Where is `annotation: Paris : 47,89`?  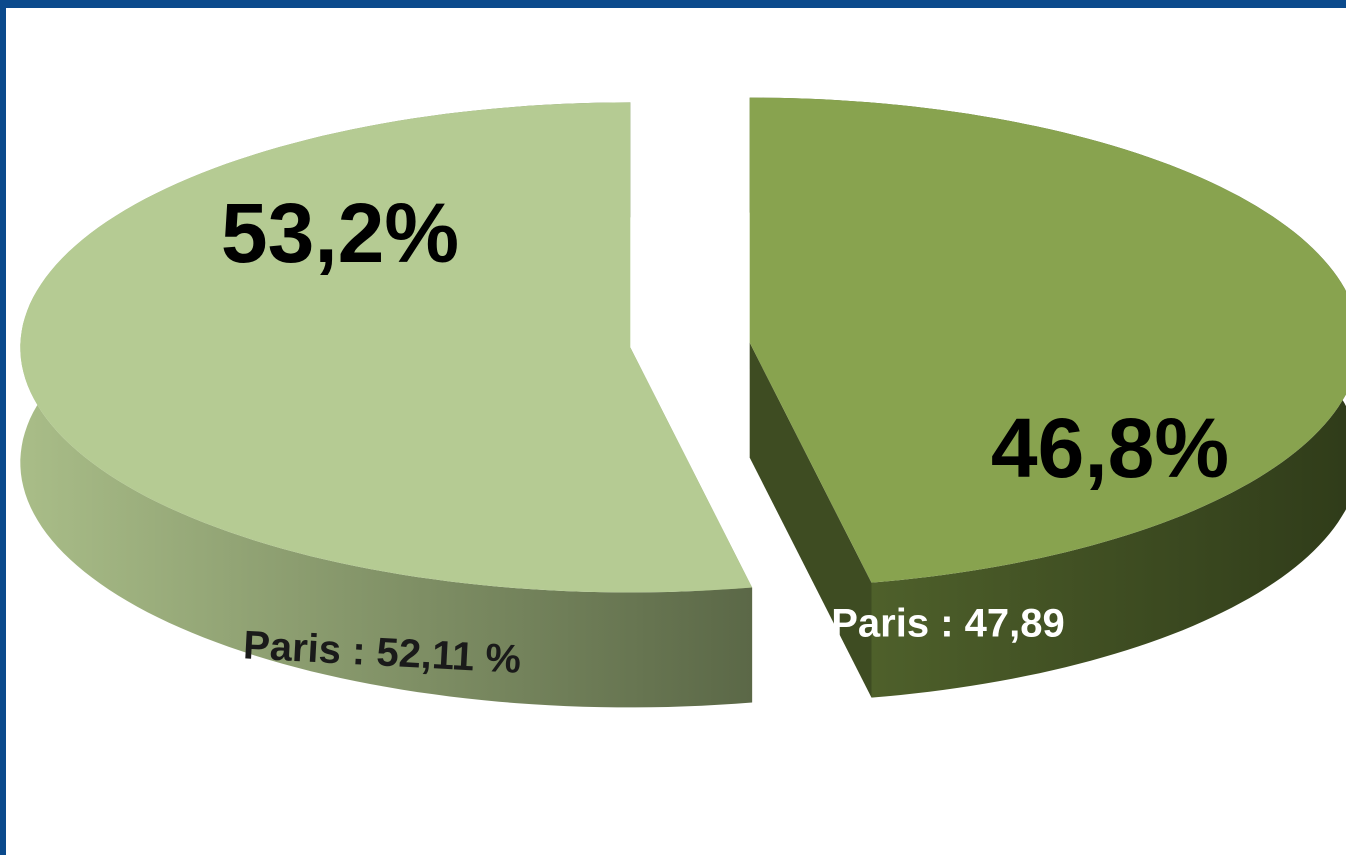 annotation: Paris : 47,89 is located at coordinates (948, 624).